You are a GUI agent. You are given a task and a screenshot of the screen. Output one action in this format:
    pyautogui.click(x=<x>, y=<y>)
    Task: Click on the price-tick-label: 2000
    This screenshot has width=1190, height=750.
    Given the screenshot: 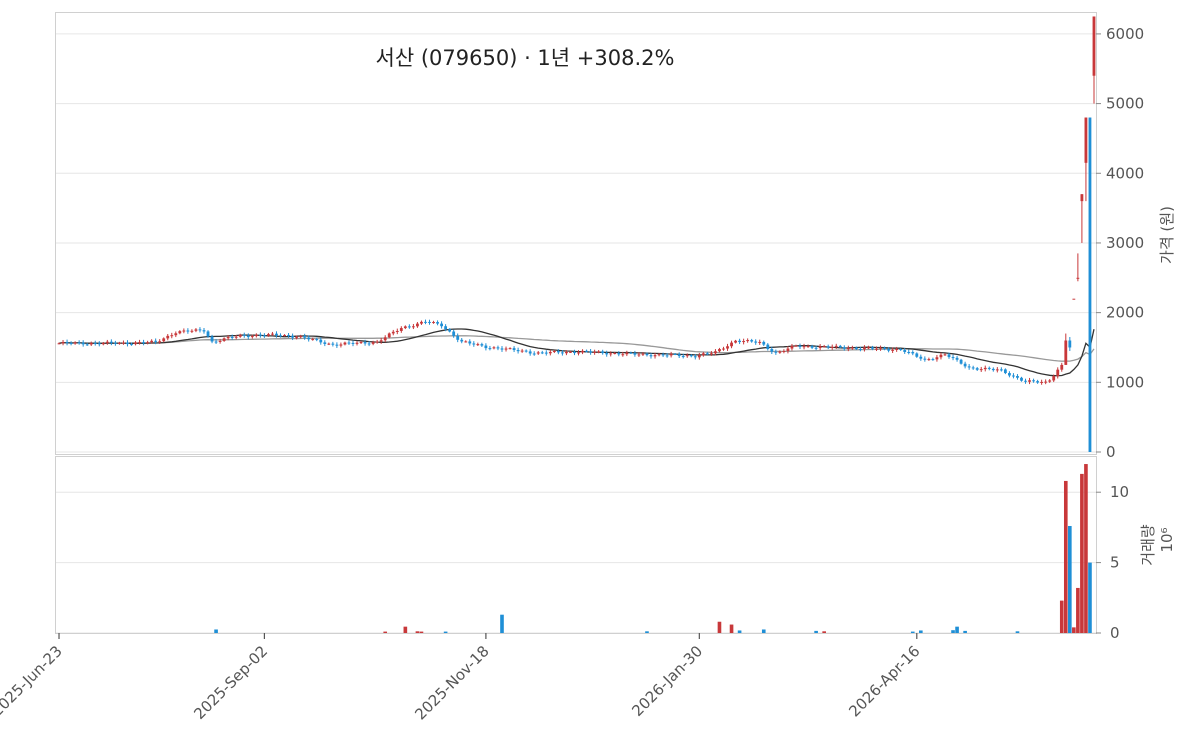 What is the action you would take?
    pyautogui.click(x=1125, y=313)
    